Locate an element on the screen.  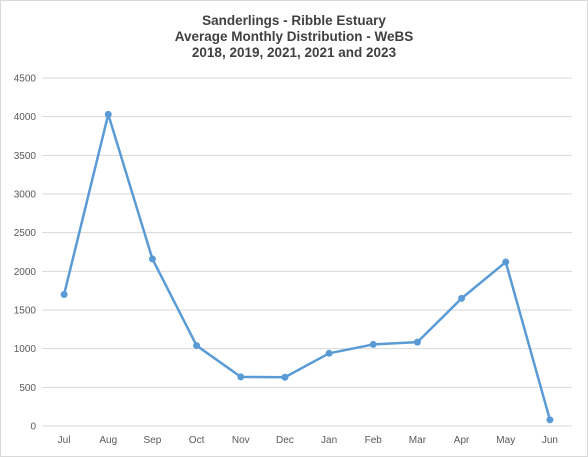
y-tick-label: 1500 is located at coordinates (25, 311).